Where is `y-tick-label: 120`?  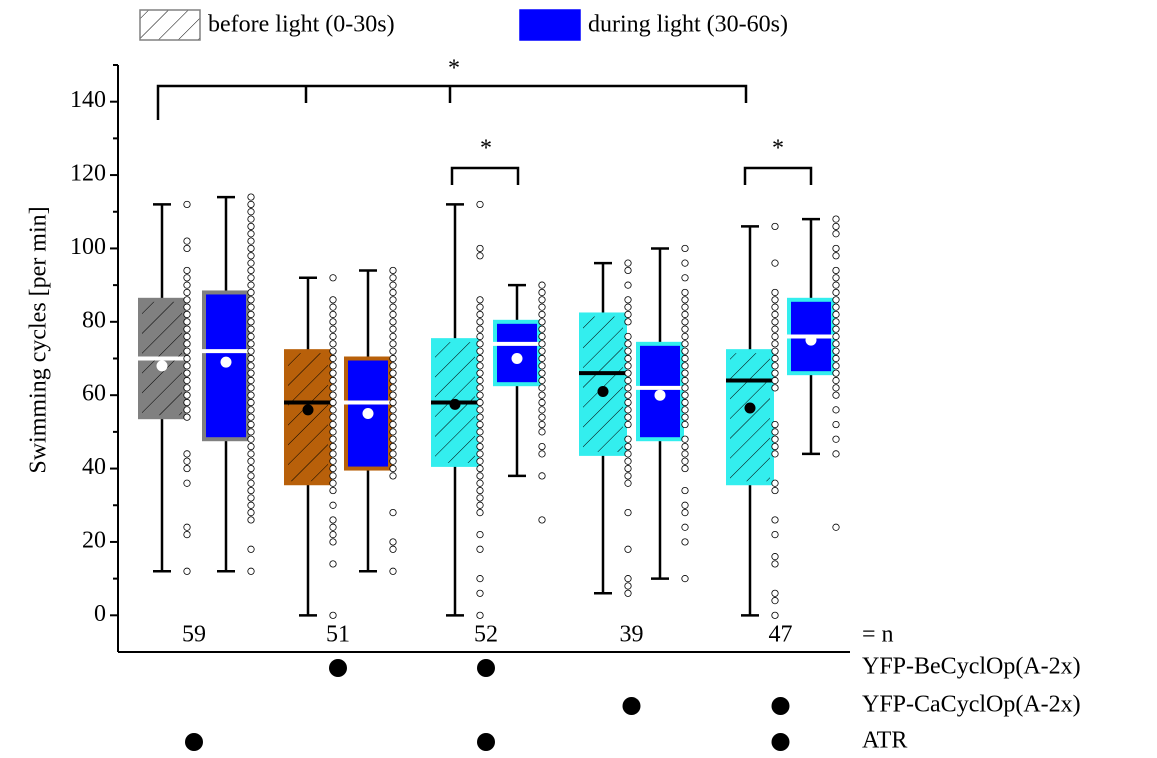
y-tick-label: 120 is located at coordinates (88, 174).